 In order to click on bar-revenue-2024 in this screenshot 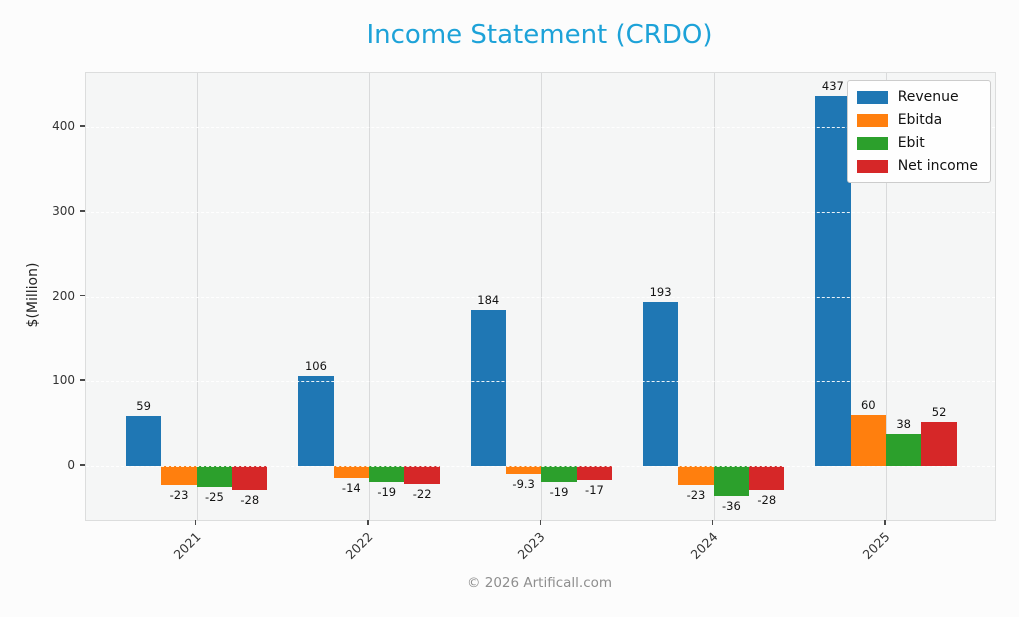, I will do `click(660, 384)`.